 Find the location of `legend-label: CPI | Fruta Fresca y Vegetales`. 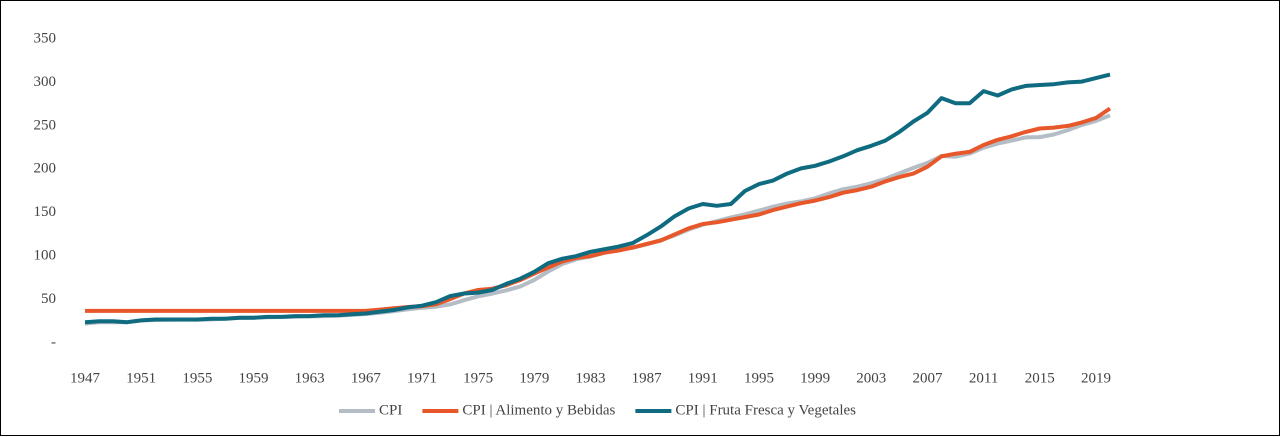

legend-label: CPI | Fruta Fresca y Vegetales is located at coordinates (765, 410).